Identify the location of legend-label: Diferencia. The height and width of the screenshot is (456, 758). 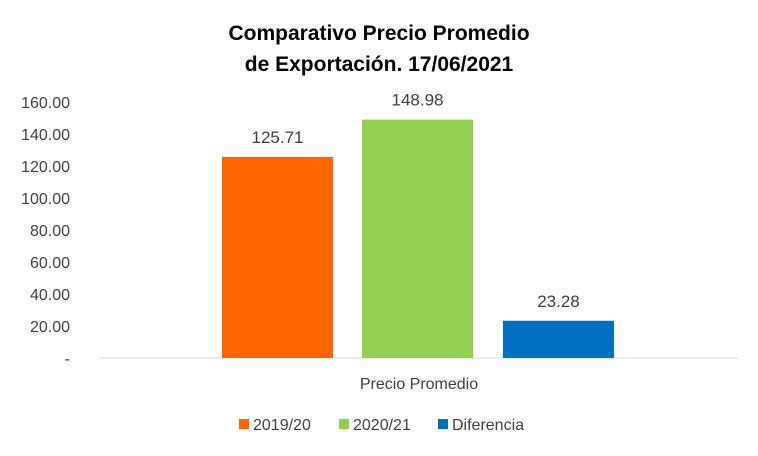
(488, 425).